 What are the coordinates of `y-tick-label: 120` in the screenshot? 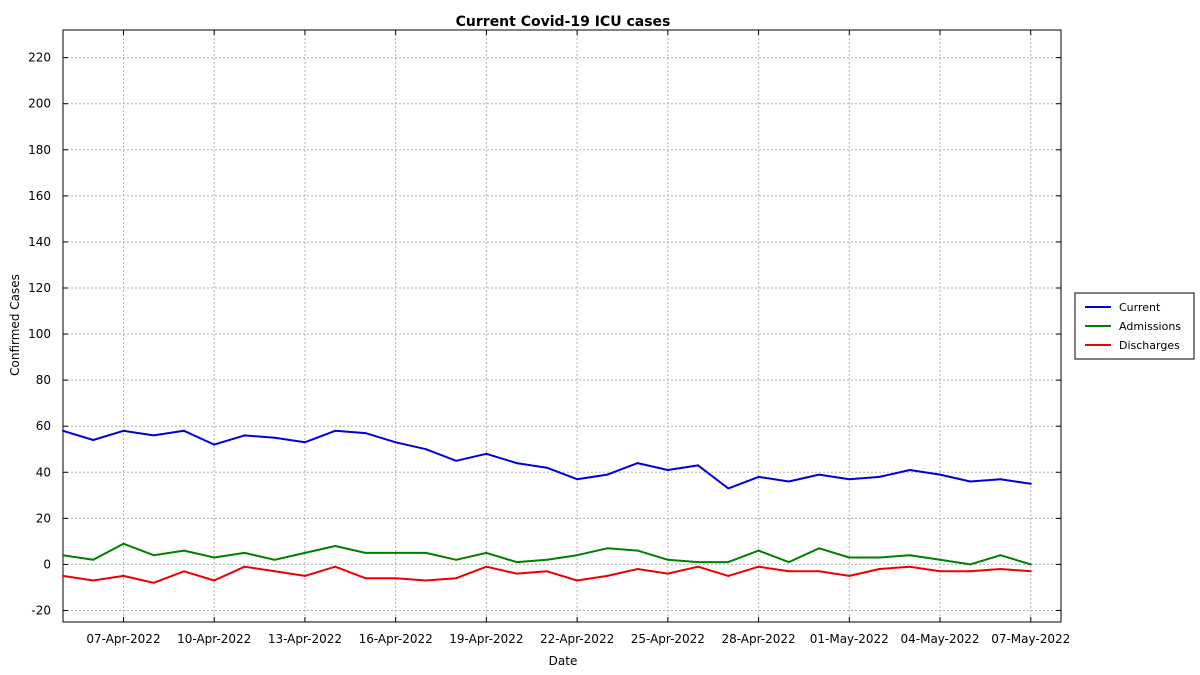 It's located at (39, 288).